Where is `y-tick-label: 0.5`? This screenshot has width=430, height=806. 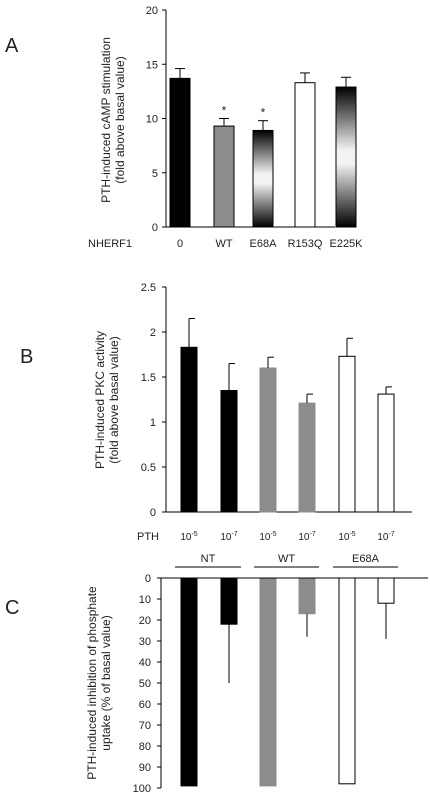
y-tick-label: 0.5 is located at coordinates (148, 468).